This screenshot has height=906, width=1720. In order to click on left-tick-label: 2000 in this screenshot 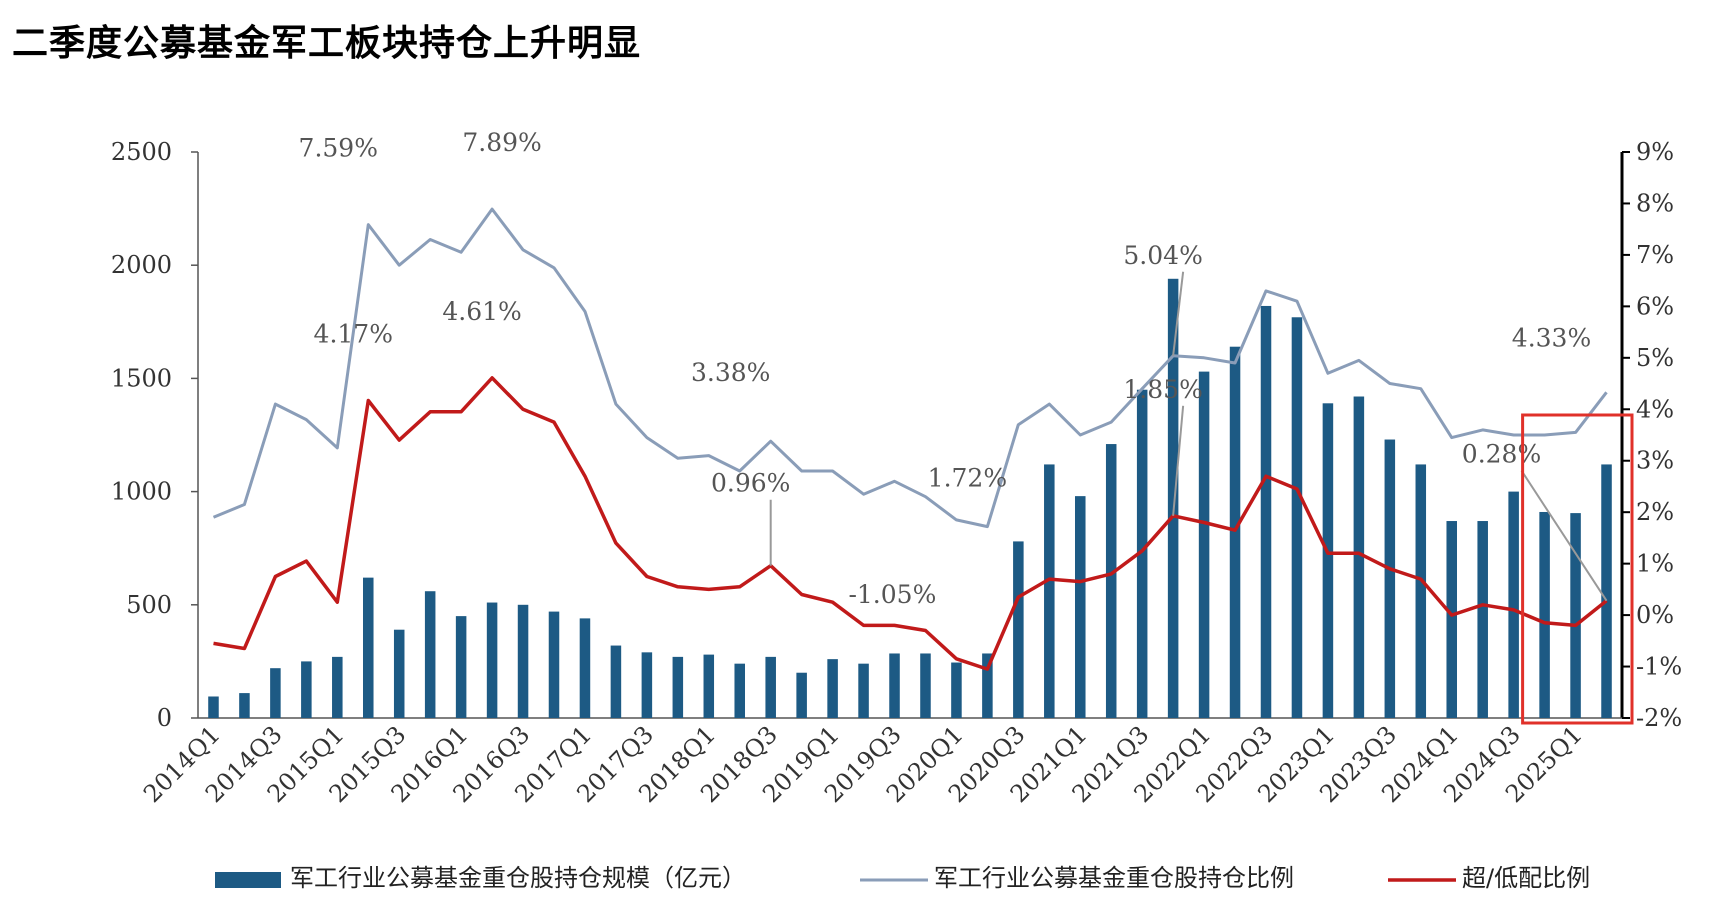, I will do `click(141, 265)`.